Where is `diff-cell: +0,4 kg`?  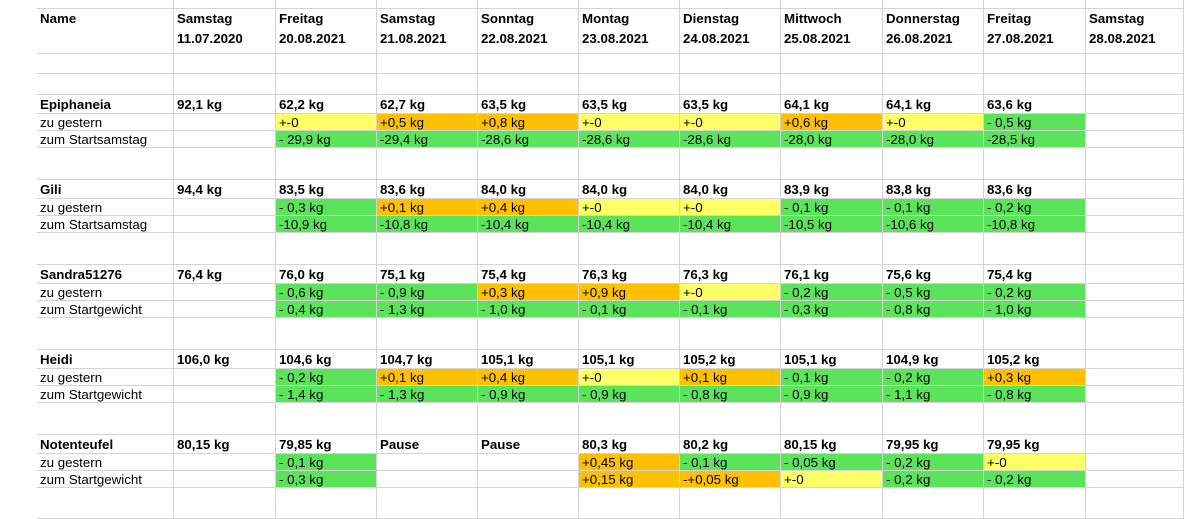 diff-cell: +0,4 kg is located at coordinates (528, 377).